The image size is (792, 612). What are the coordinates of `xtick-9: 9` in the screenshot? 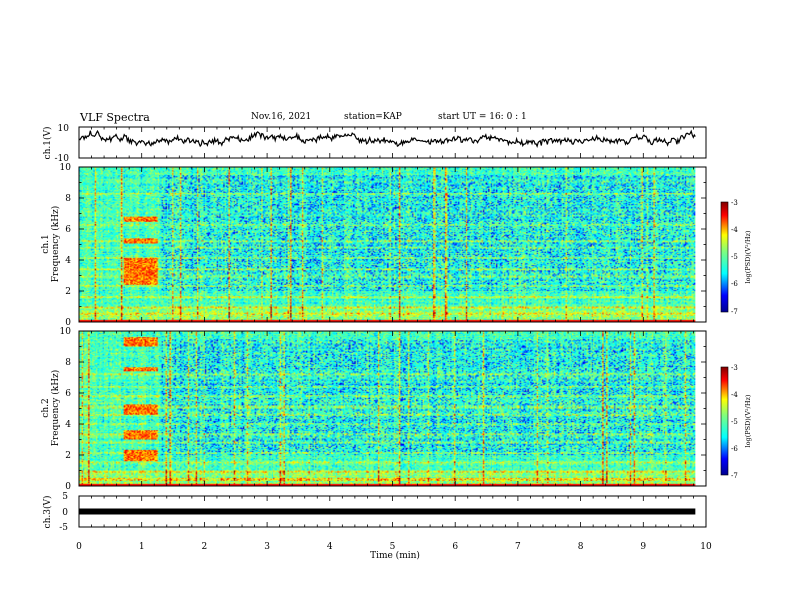 It's located at (643, 547).